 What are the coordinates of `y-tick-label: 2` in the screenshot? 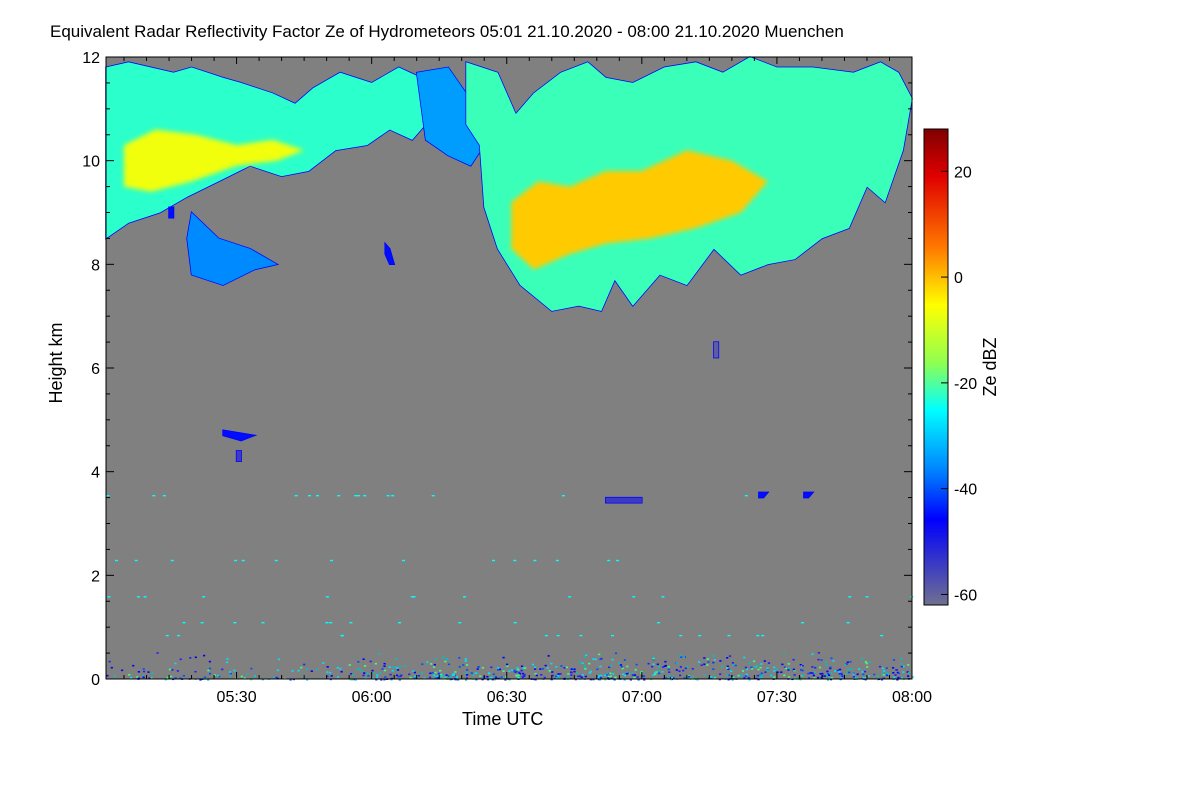 It's located at (95, 576).